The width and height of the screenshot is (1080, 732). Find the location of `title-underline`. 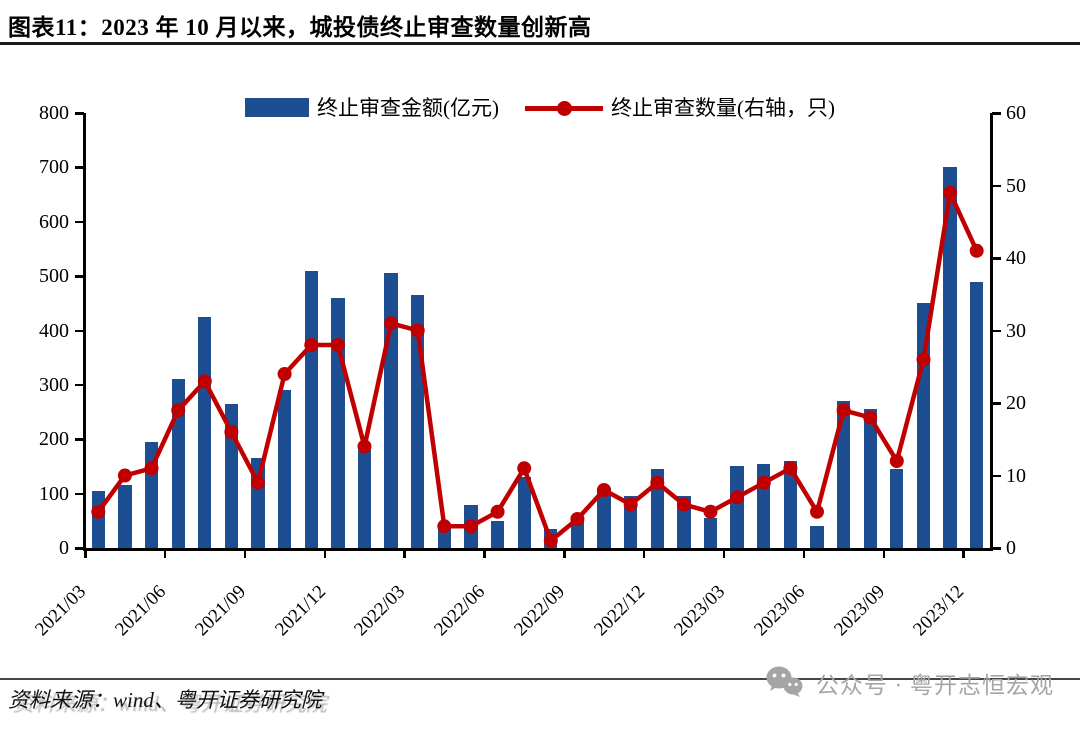

title-underline is located at coordinates (540, 43).